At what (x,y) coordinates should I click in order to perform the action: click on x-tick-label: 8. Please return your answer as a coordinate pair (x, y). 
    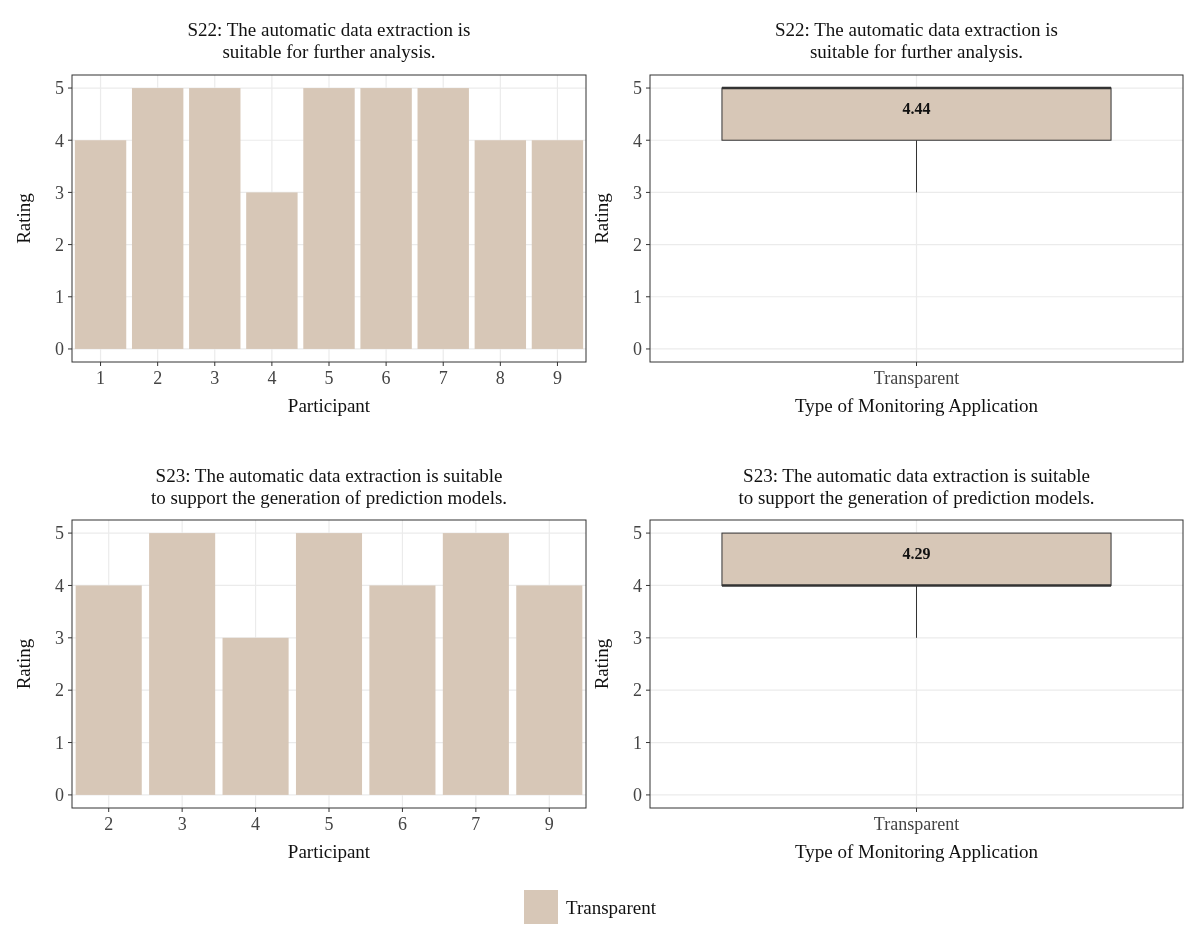
    Looking at the image, I should click on (500, 378).